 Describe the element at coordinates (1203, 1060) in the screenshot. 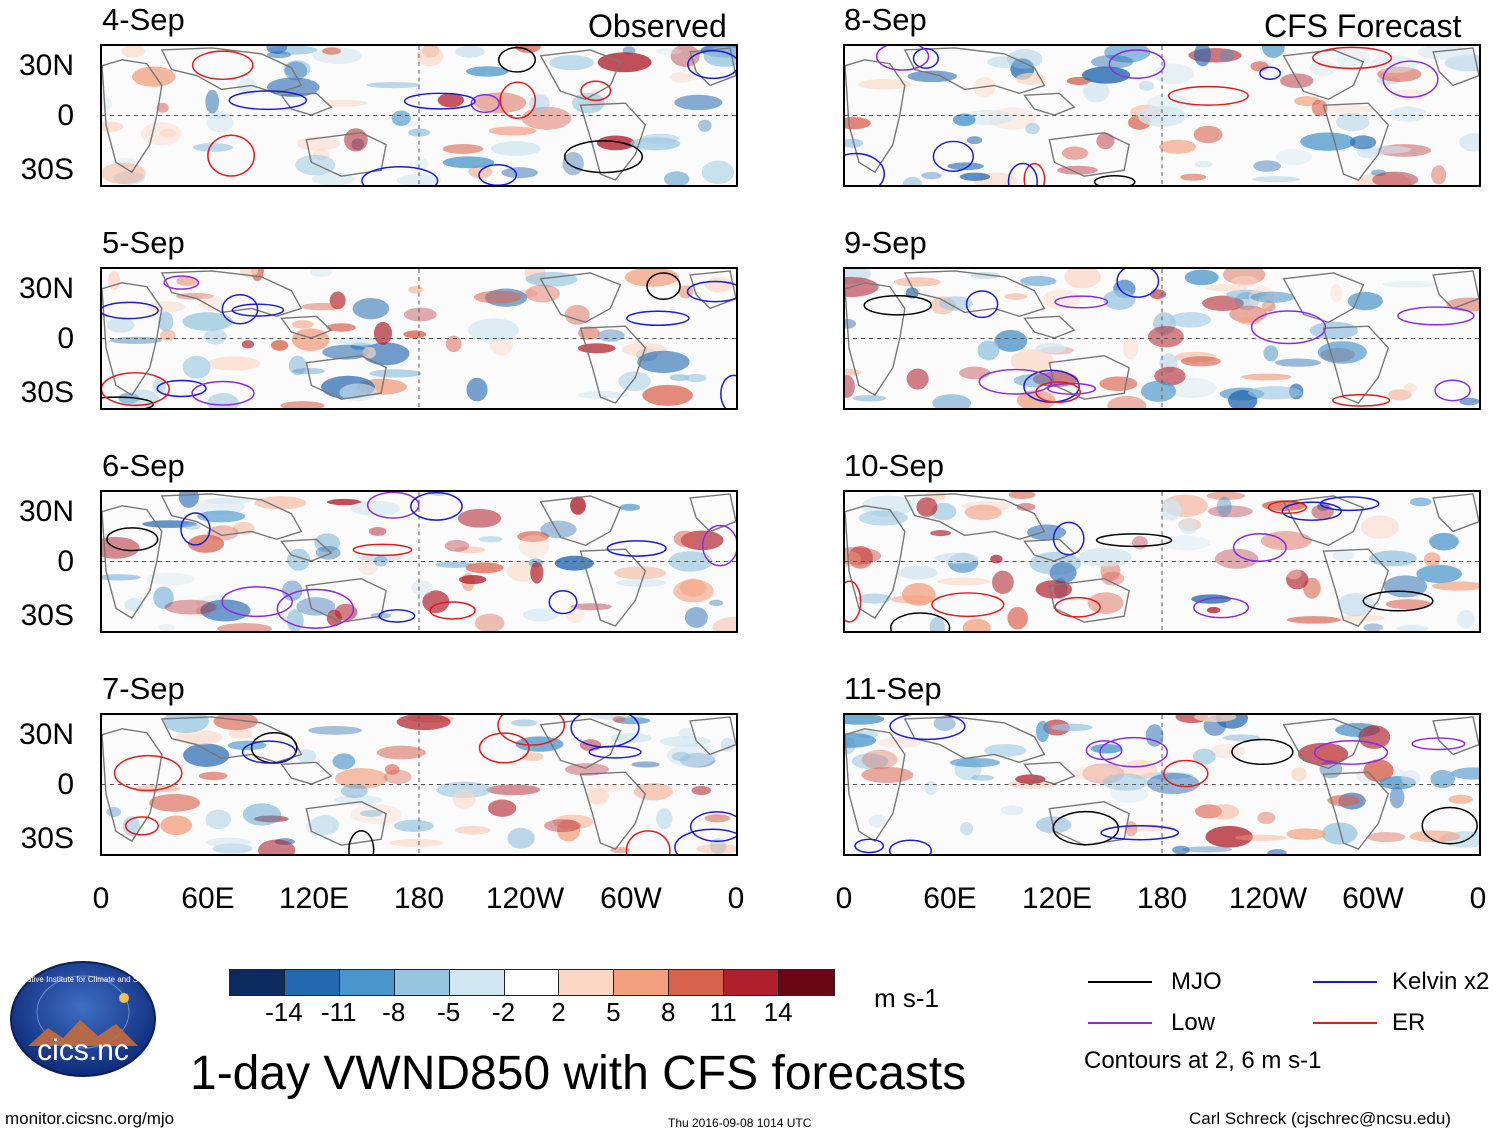

I see `contour-note: Contours at 2, 6 m s-1` at that location.